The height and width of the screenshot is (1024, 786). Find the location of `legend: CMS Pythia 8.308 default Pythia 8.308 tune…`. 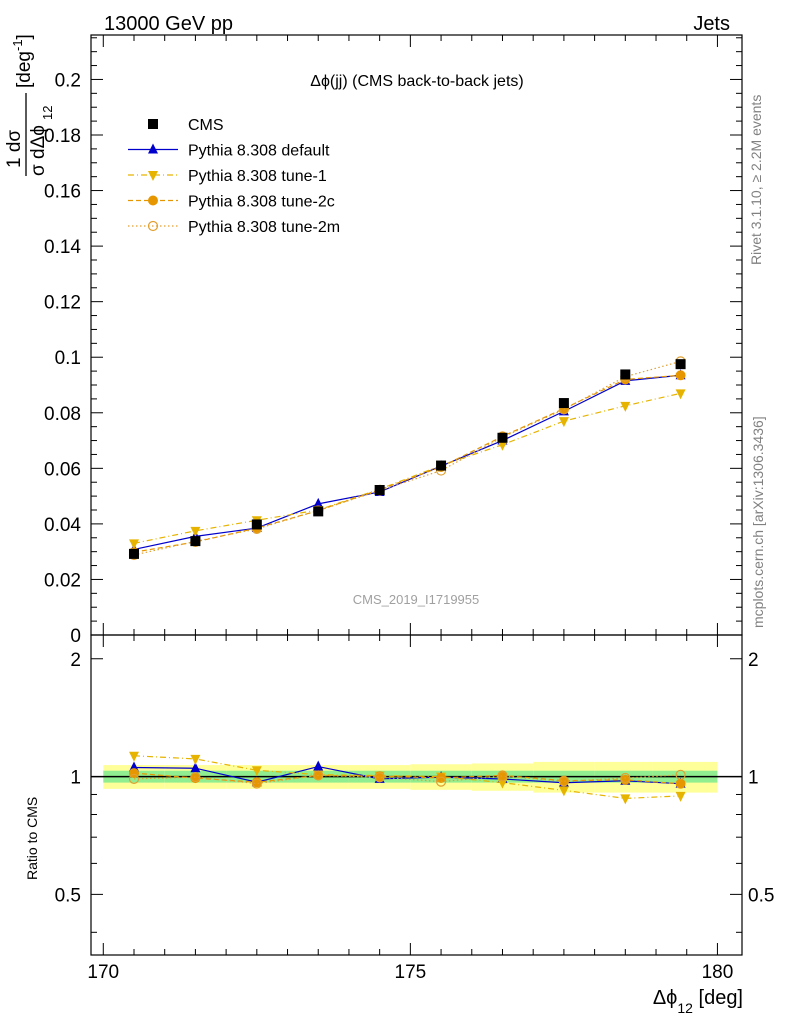

legend: CMS Pythia 8.308 default Pythia 8.308 tune… is located at coordinates (234, 176).